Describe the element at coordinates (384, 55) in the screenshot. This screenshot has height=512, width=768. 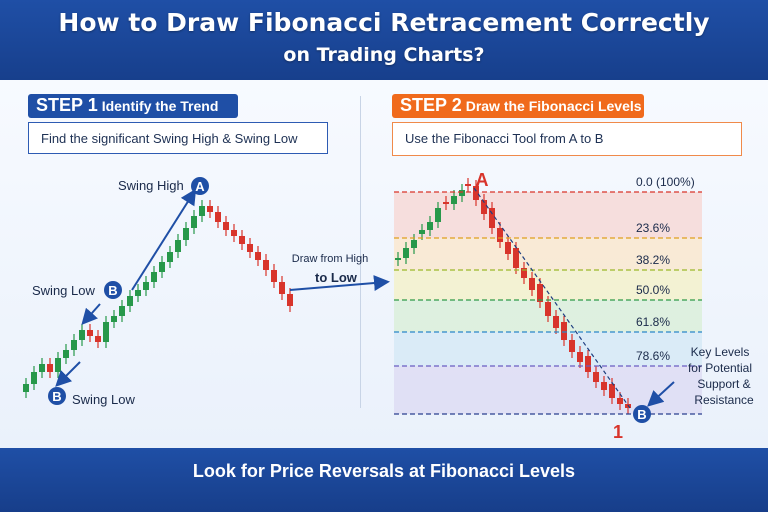
I see `title-line-2: on Trading Charts?` at that location.